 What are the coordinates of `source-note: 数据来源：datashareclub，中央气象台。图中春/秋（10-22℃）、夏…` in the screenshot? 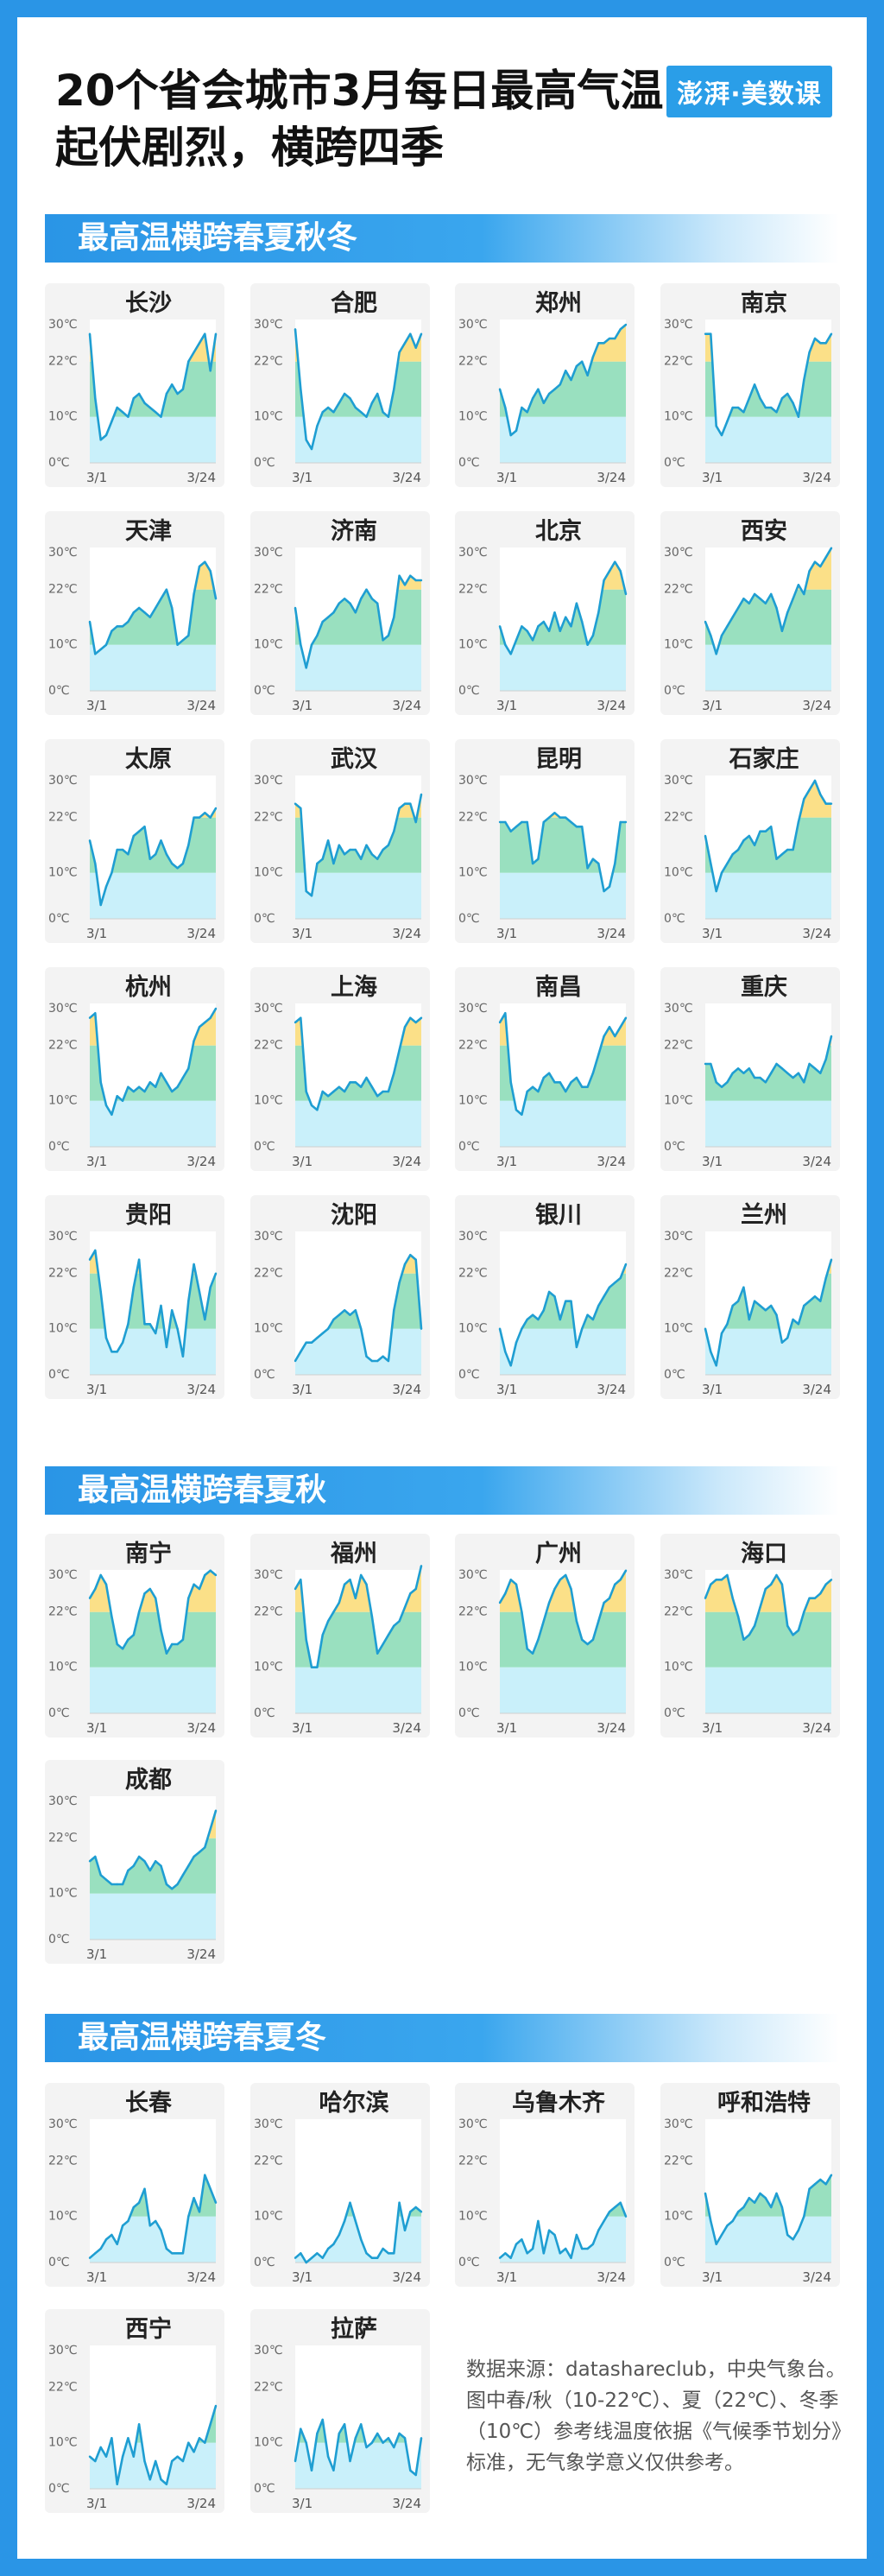 It's located at (659, 2416).